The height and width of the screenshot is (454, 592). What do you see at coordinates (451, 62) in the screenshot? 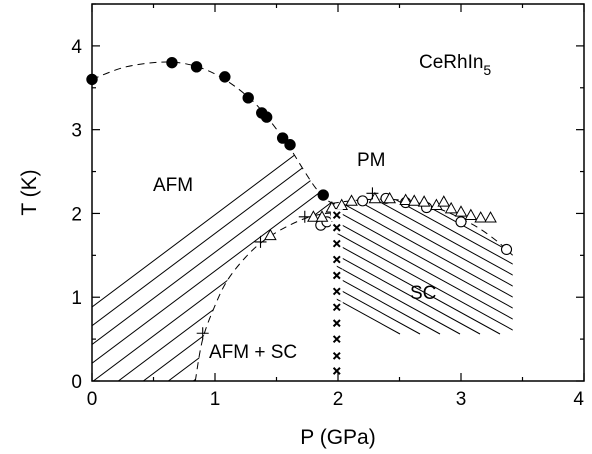
I see `compound-base: CeRhIn` at bounding box center [451, 62].